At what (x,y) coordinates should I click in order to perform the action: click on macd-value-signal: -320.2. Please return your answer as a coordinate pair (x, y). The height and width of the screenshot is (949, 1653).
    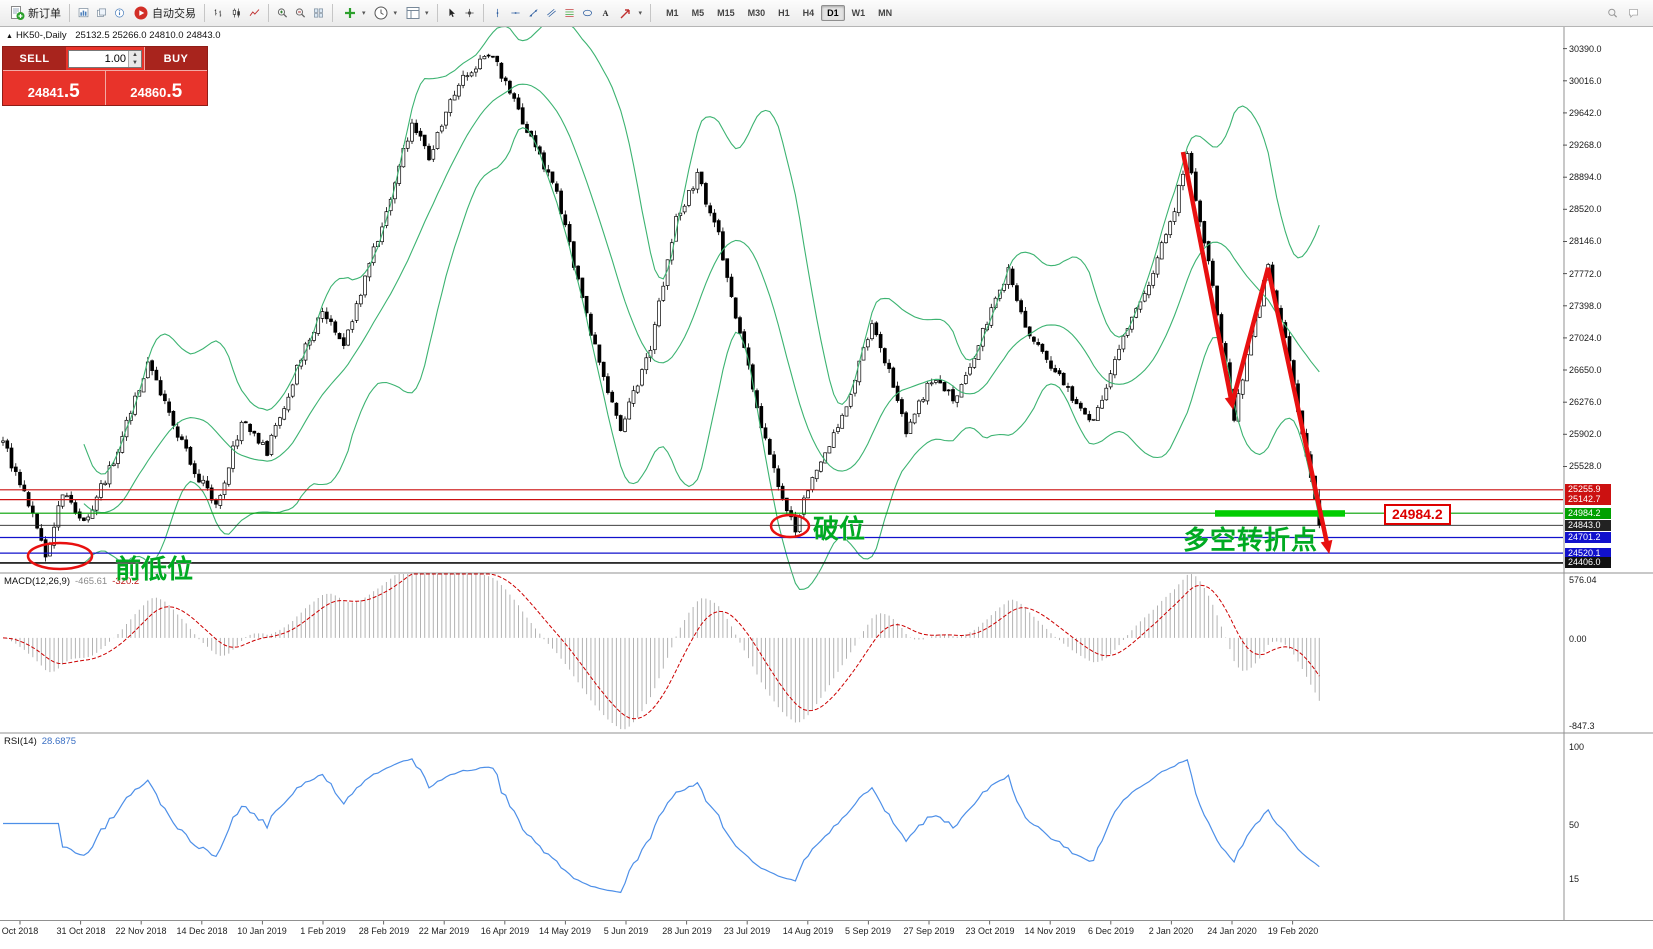
    Looking at the image, I should click on (126, 581).